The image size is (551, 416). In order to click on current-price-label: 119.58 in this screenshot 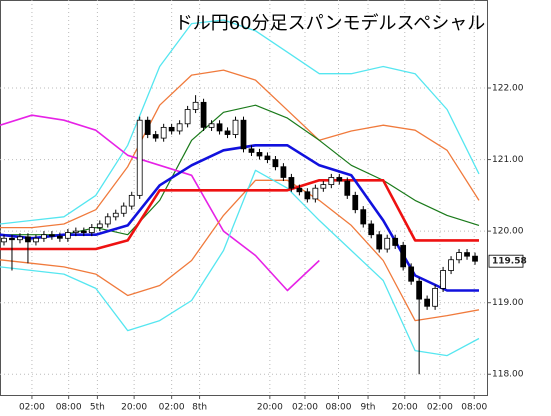, I will do `click(509, 262)`.